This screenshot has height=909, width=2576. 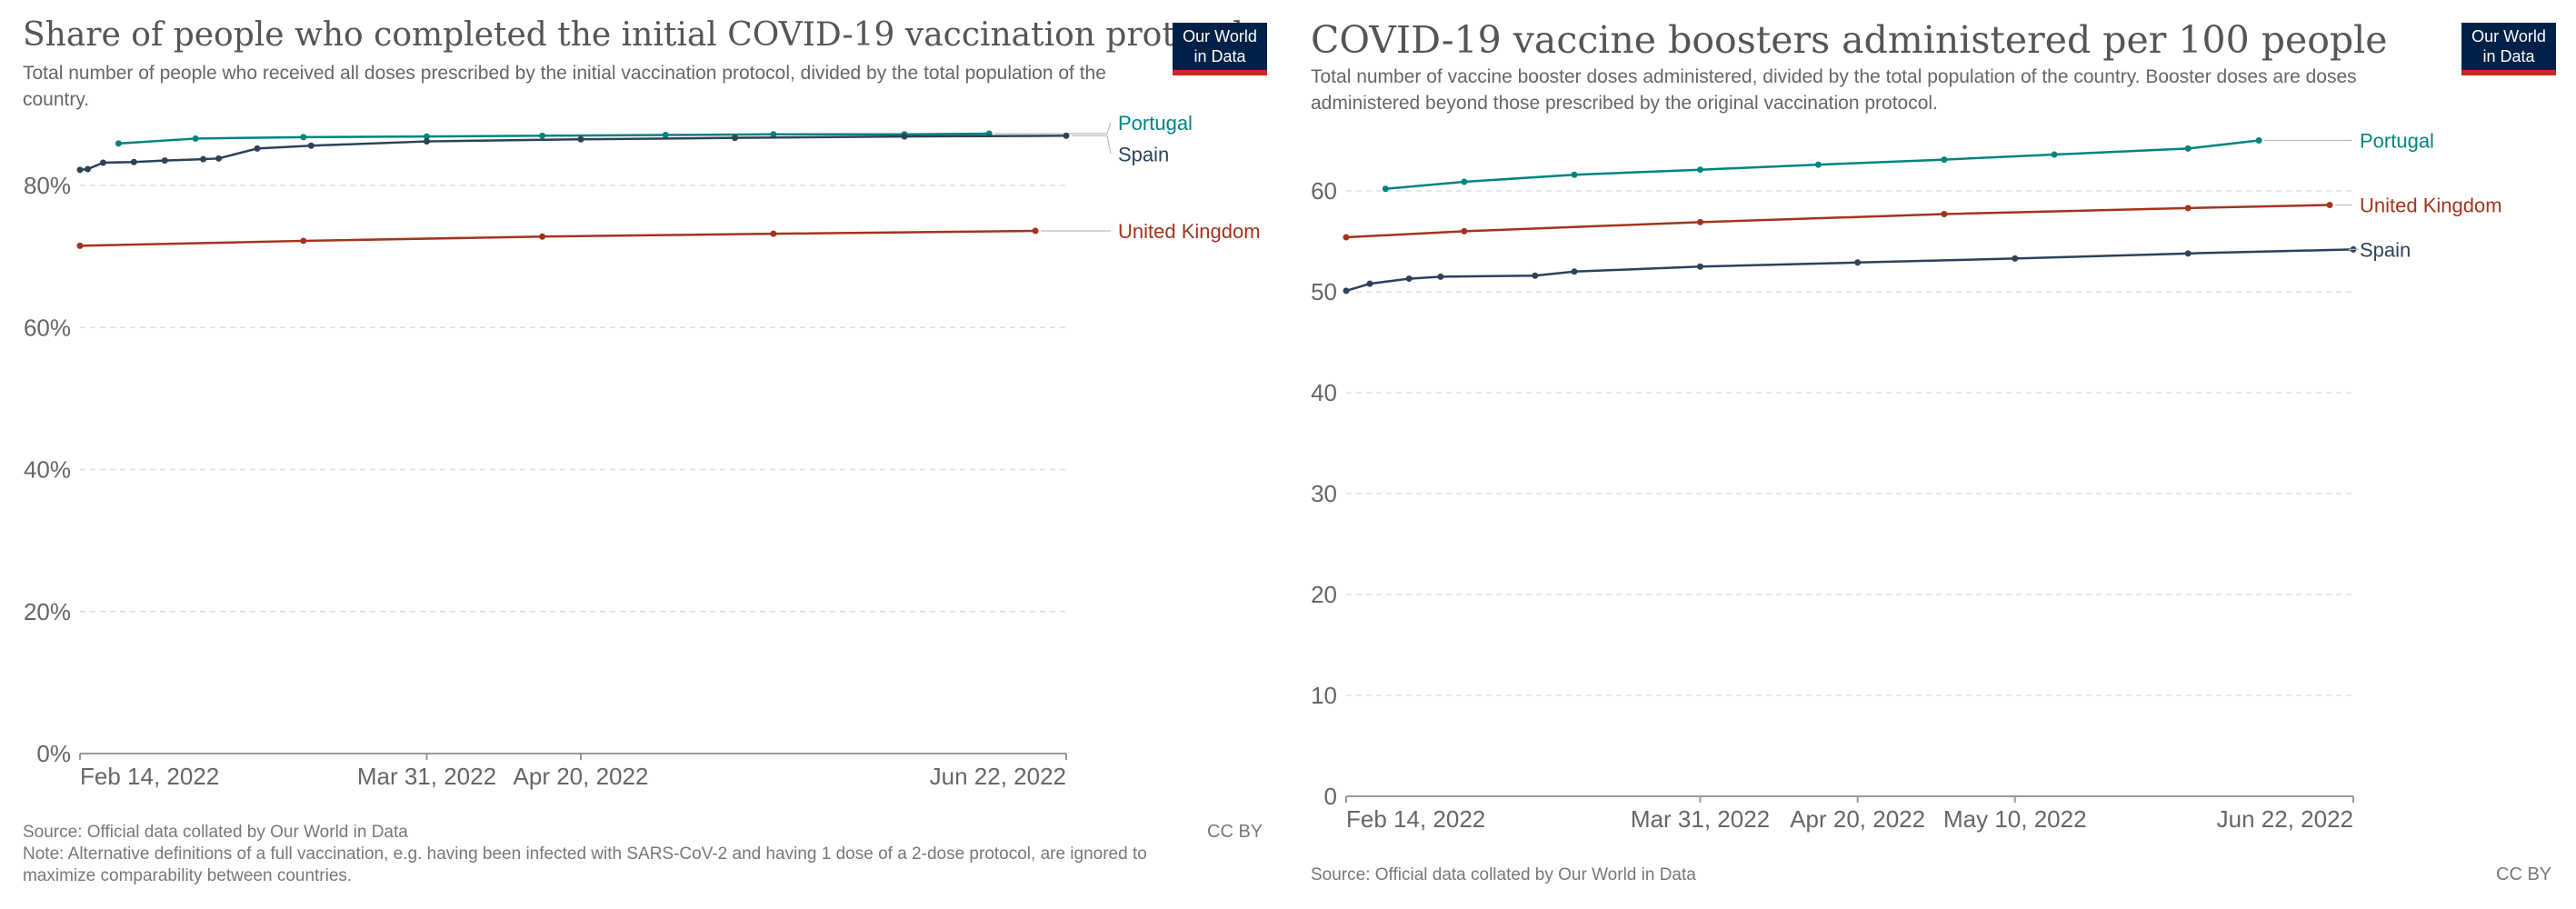 What do you see at coordinates (48, 611) in the screenshot?
I see `y-tick-label: 20%` at bounding box center [48, 611].